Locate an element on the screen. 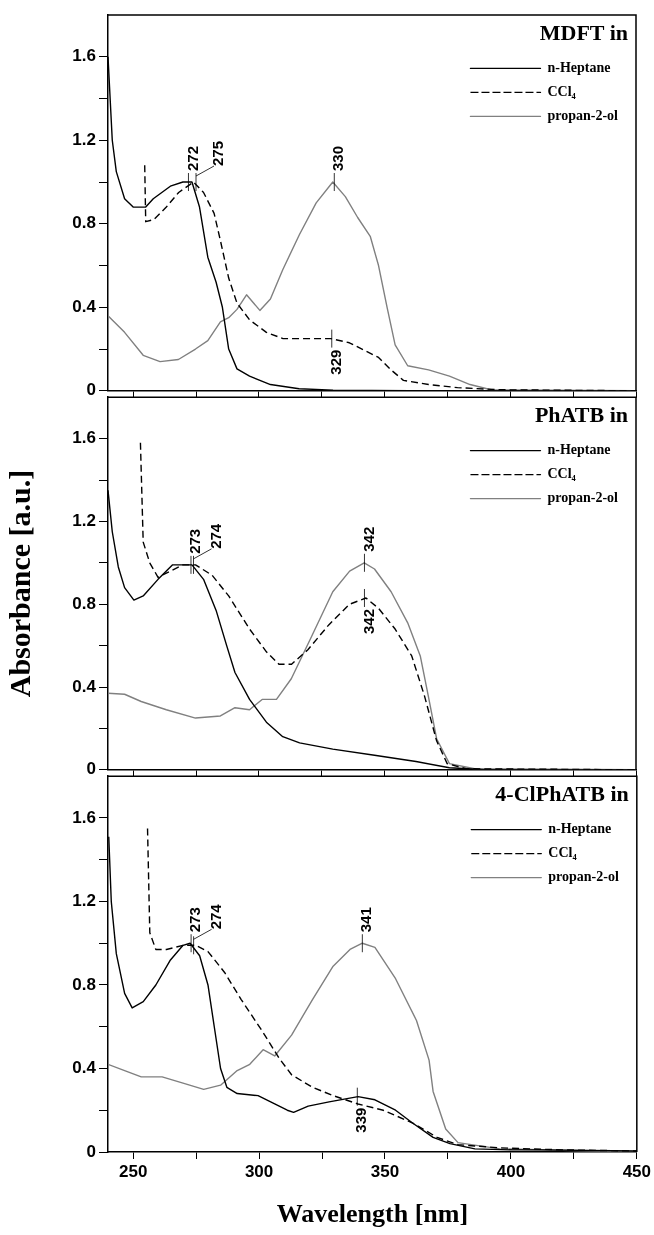 The height and width of the screenshot is (1235, 654). annotation: 272 is located at coordinates (192, 158).